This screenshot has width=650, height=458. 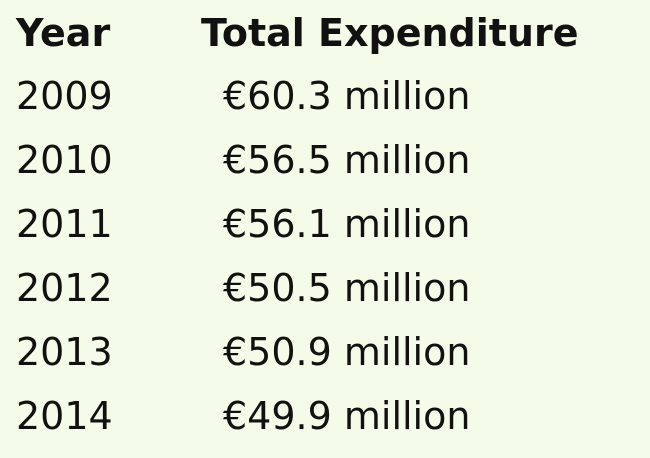 I want to click on expenditure-cell: €50.9 million, so click(x=347, y=352).